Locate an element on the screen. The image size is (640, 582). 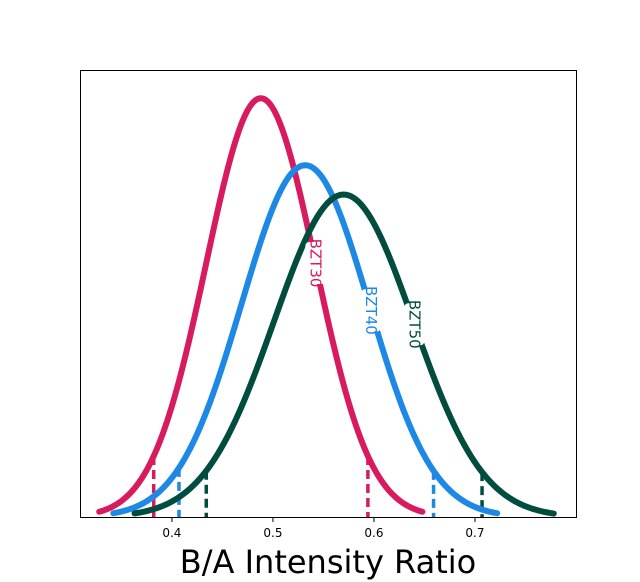
bzt50-label-bg is located at coordinates (414, 324).